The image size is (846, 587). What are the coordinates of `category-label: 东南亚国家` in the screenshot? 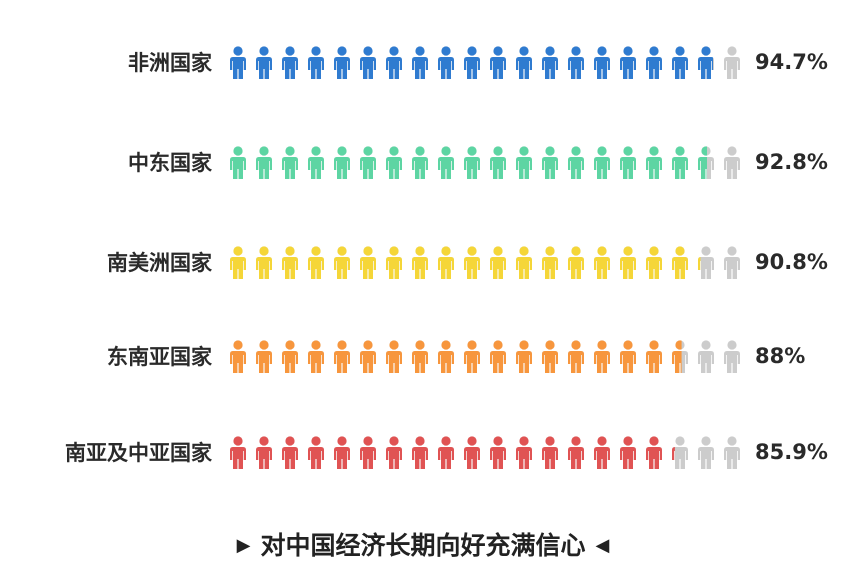 It's located at (159, 357).